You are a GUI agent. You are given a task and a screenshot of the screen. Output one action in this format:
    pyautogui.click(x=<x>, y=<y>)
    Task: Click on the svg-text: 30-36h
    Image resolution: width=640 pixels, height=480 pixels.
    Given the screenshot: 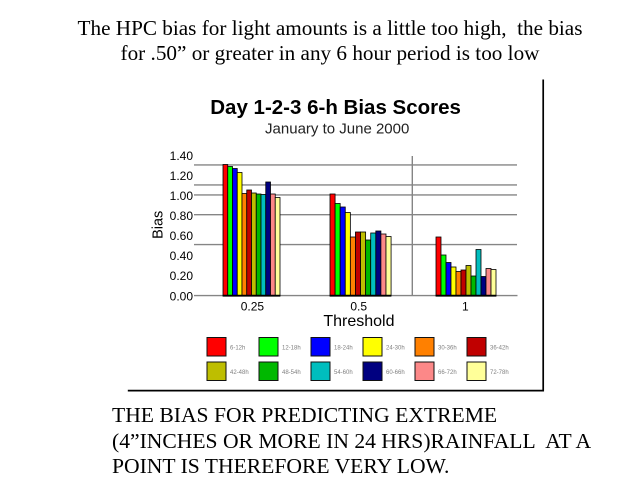 What is the action you would take?
    pyautogui.click(x=447, y=349)
    